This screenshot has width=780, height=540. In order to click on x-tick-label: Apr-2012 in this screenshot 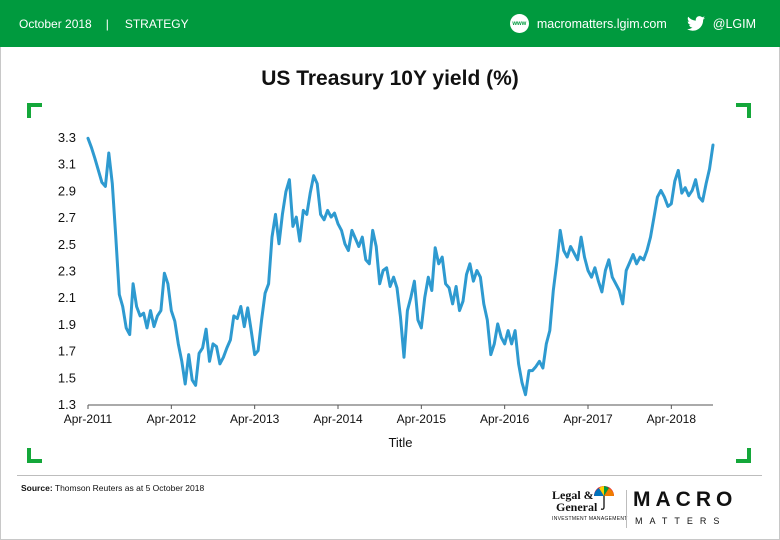, I will do `click(172, 419)`.